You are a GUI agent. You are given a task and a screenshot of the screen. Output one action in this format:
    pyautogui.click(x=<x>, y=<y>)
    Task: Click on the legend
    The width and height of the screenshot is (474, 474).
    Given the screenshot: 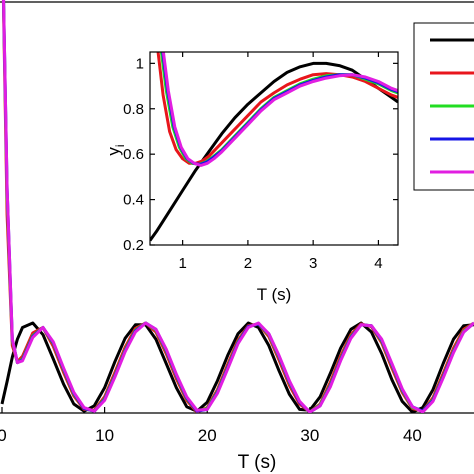 What is the action you would take?
    pyautogui.click(x=443, y=106)
    